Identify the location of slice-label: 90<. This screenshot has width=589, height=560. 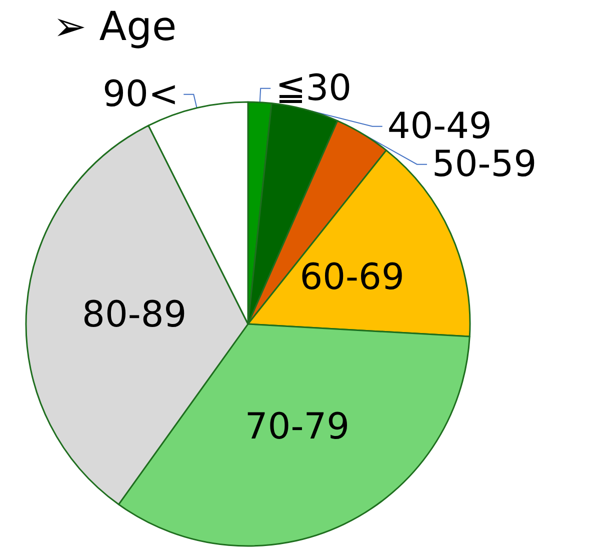
(140, 94).